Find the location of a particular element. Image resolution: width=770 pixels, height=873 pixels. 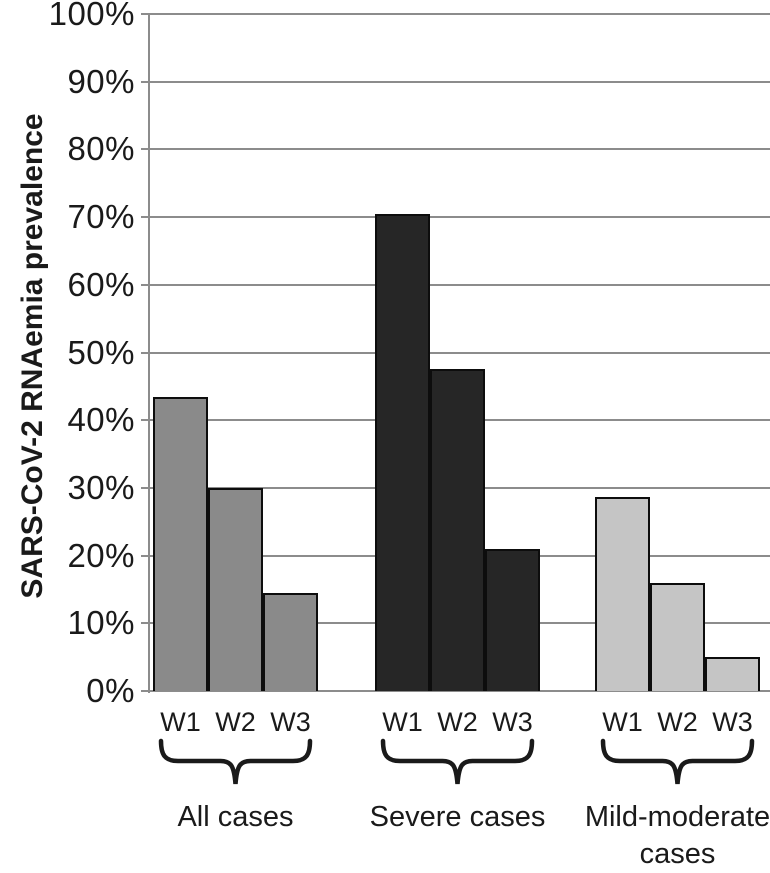

y-tick-label: 70% is located at coordinates (79, 217).